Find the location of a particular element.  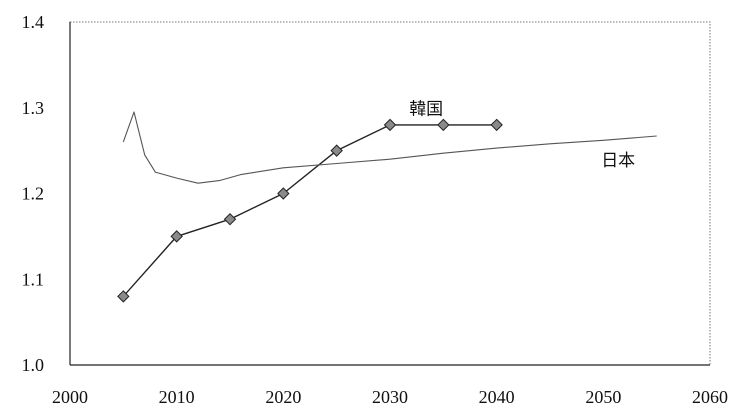

series-label-korea: 韓国 is located at coordinates (426, 110).